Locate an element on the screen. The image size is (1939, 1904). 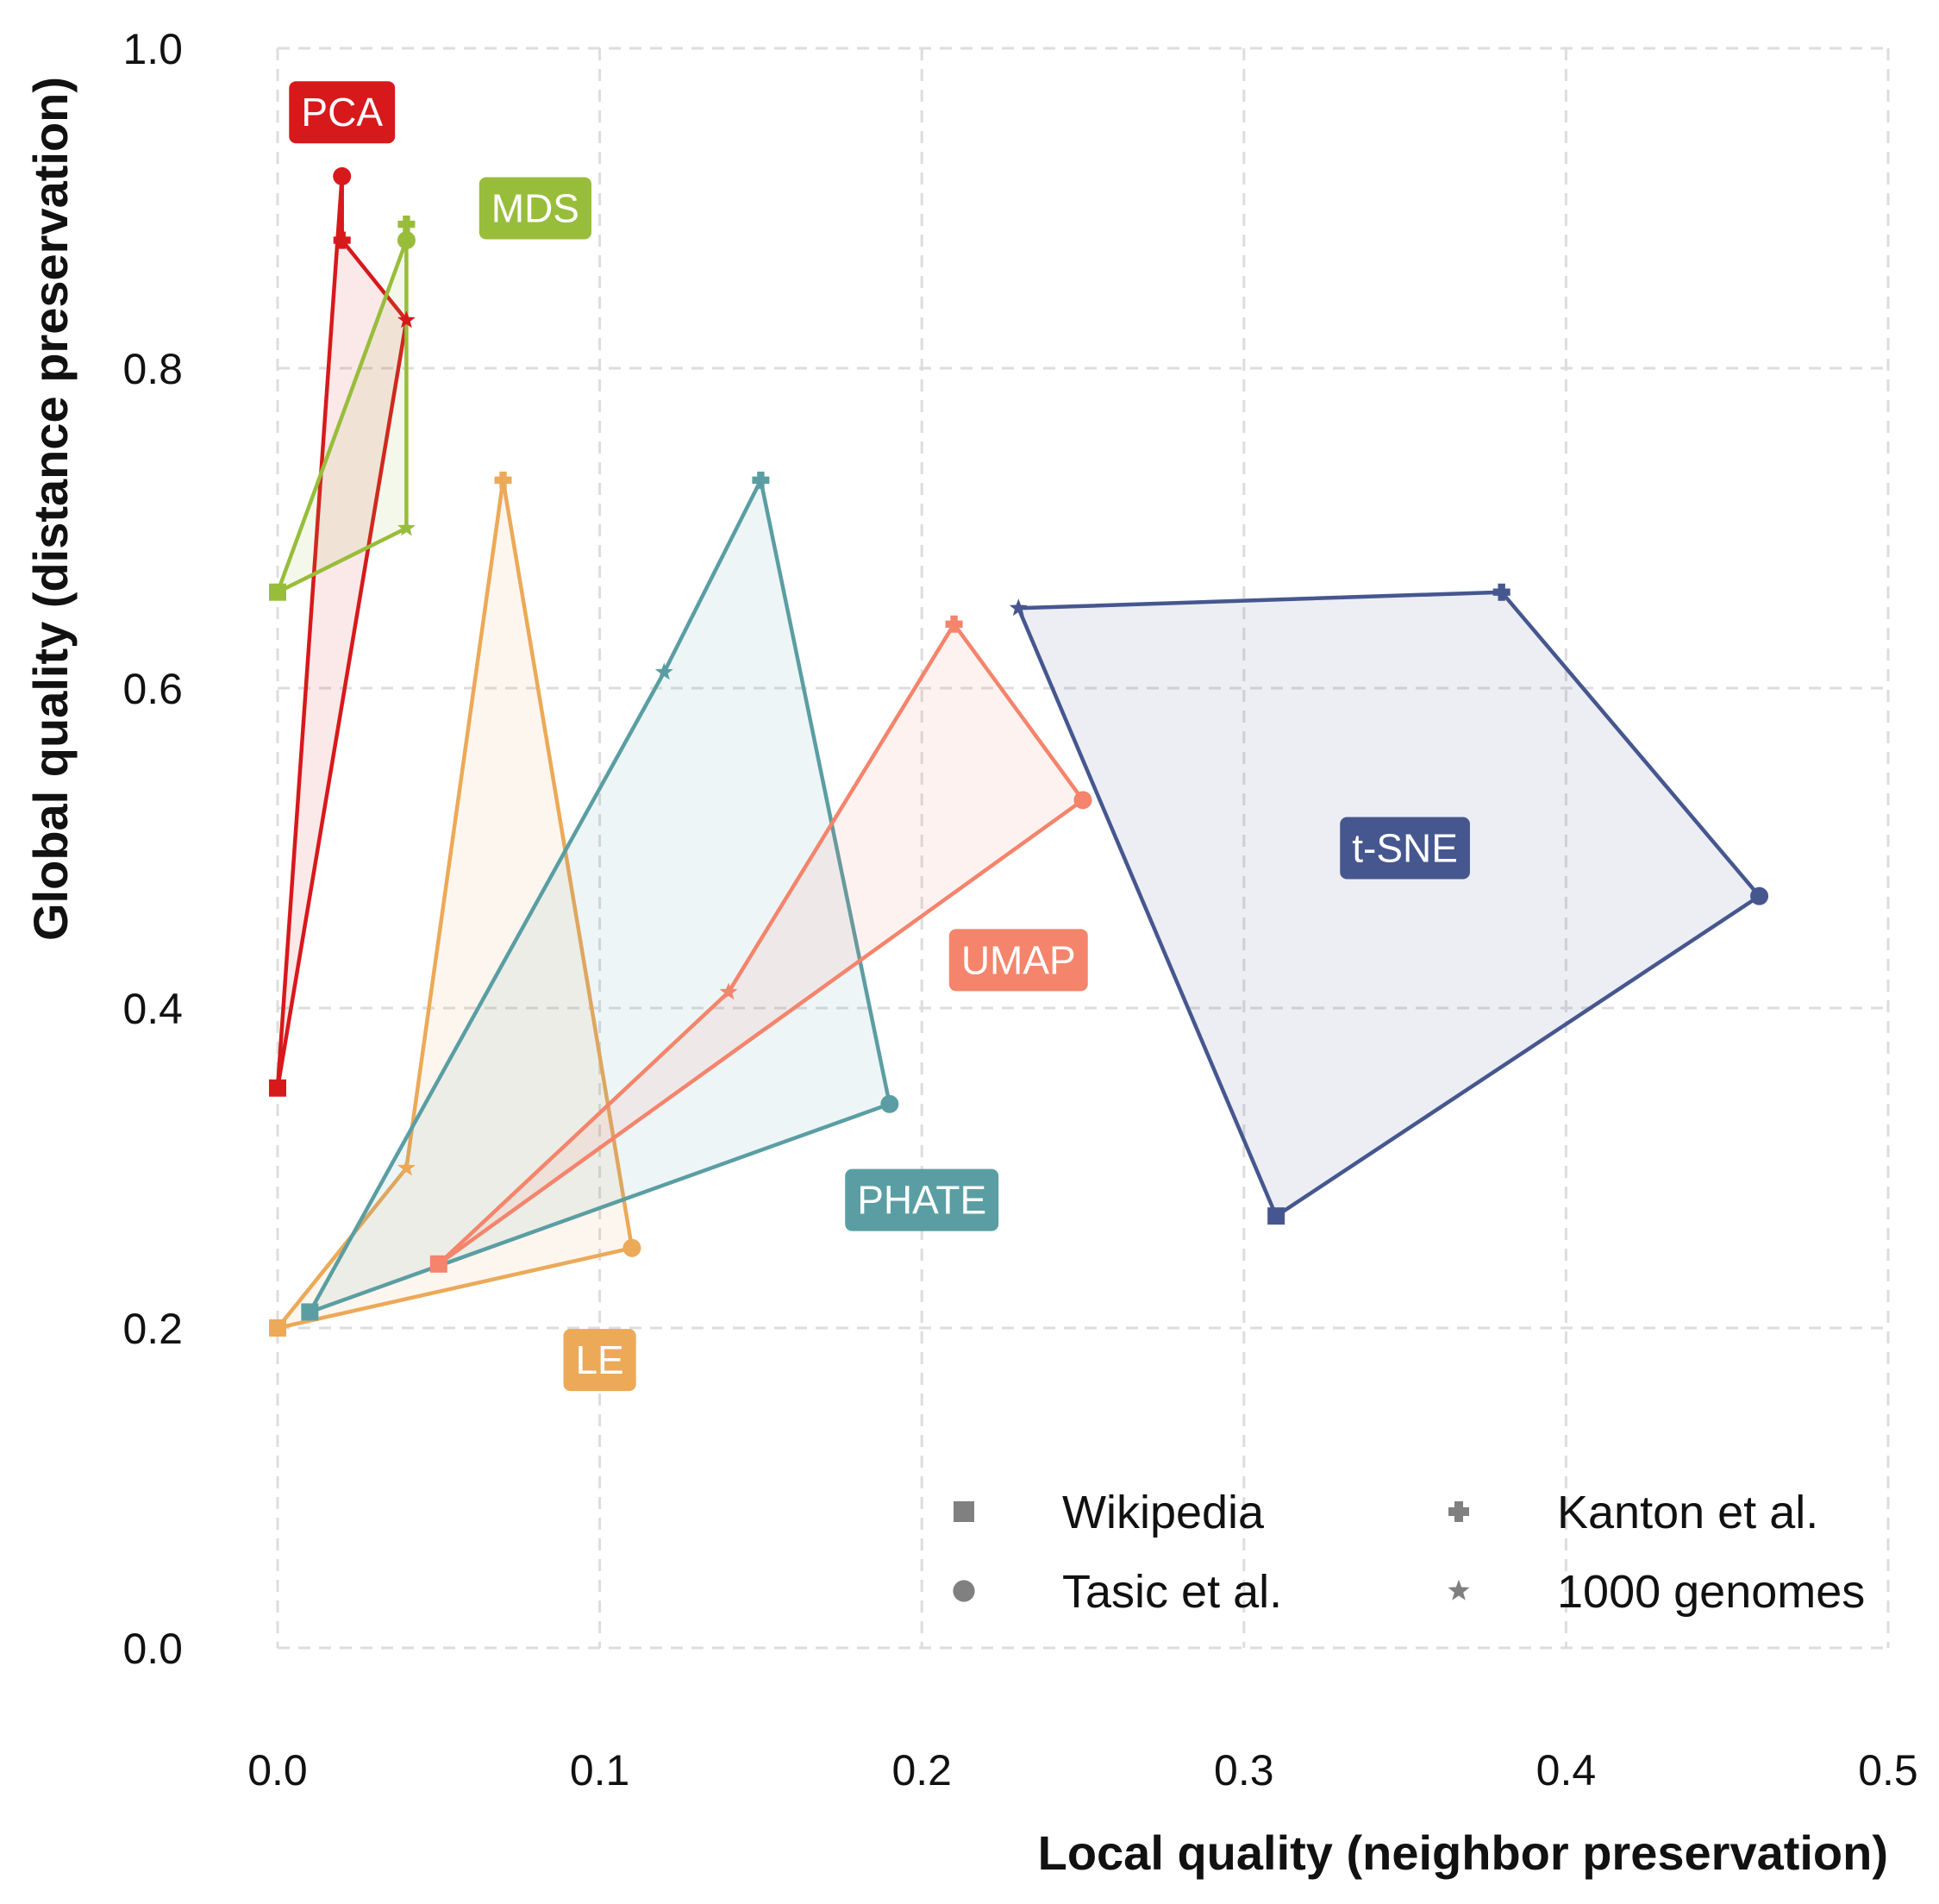
x-axis-title: Local quality (neighbor preservation) is located at coordinates (1463, 1853).